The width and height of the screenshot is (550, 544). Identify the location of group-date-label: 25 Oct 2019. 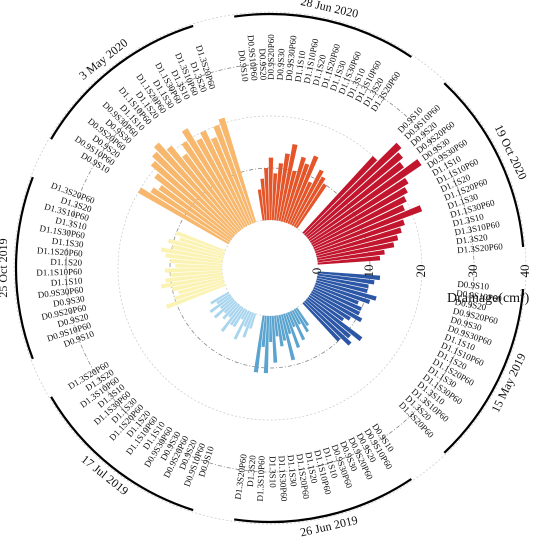
(5, 267).